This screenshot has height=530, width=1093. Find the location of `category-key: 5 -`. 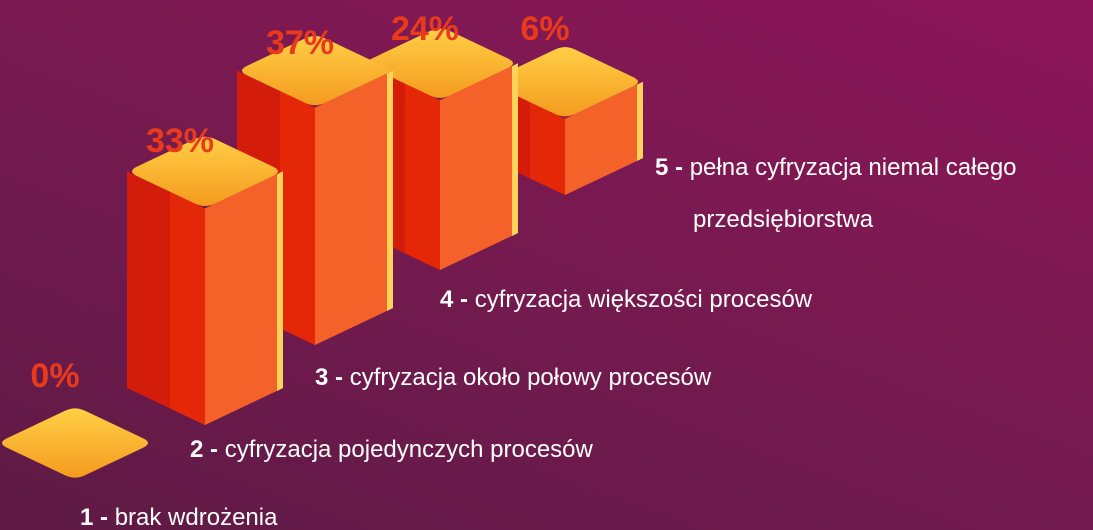

category-key: 5 - is located at coordinates (669, 167).